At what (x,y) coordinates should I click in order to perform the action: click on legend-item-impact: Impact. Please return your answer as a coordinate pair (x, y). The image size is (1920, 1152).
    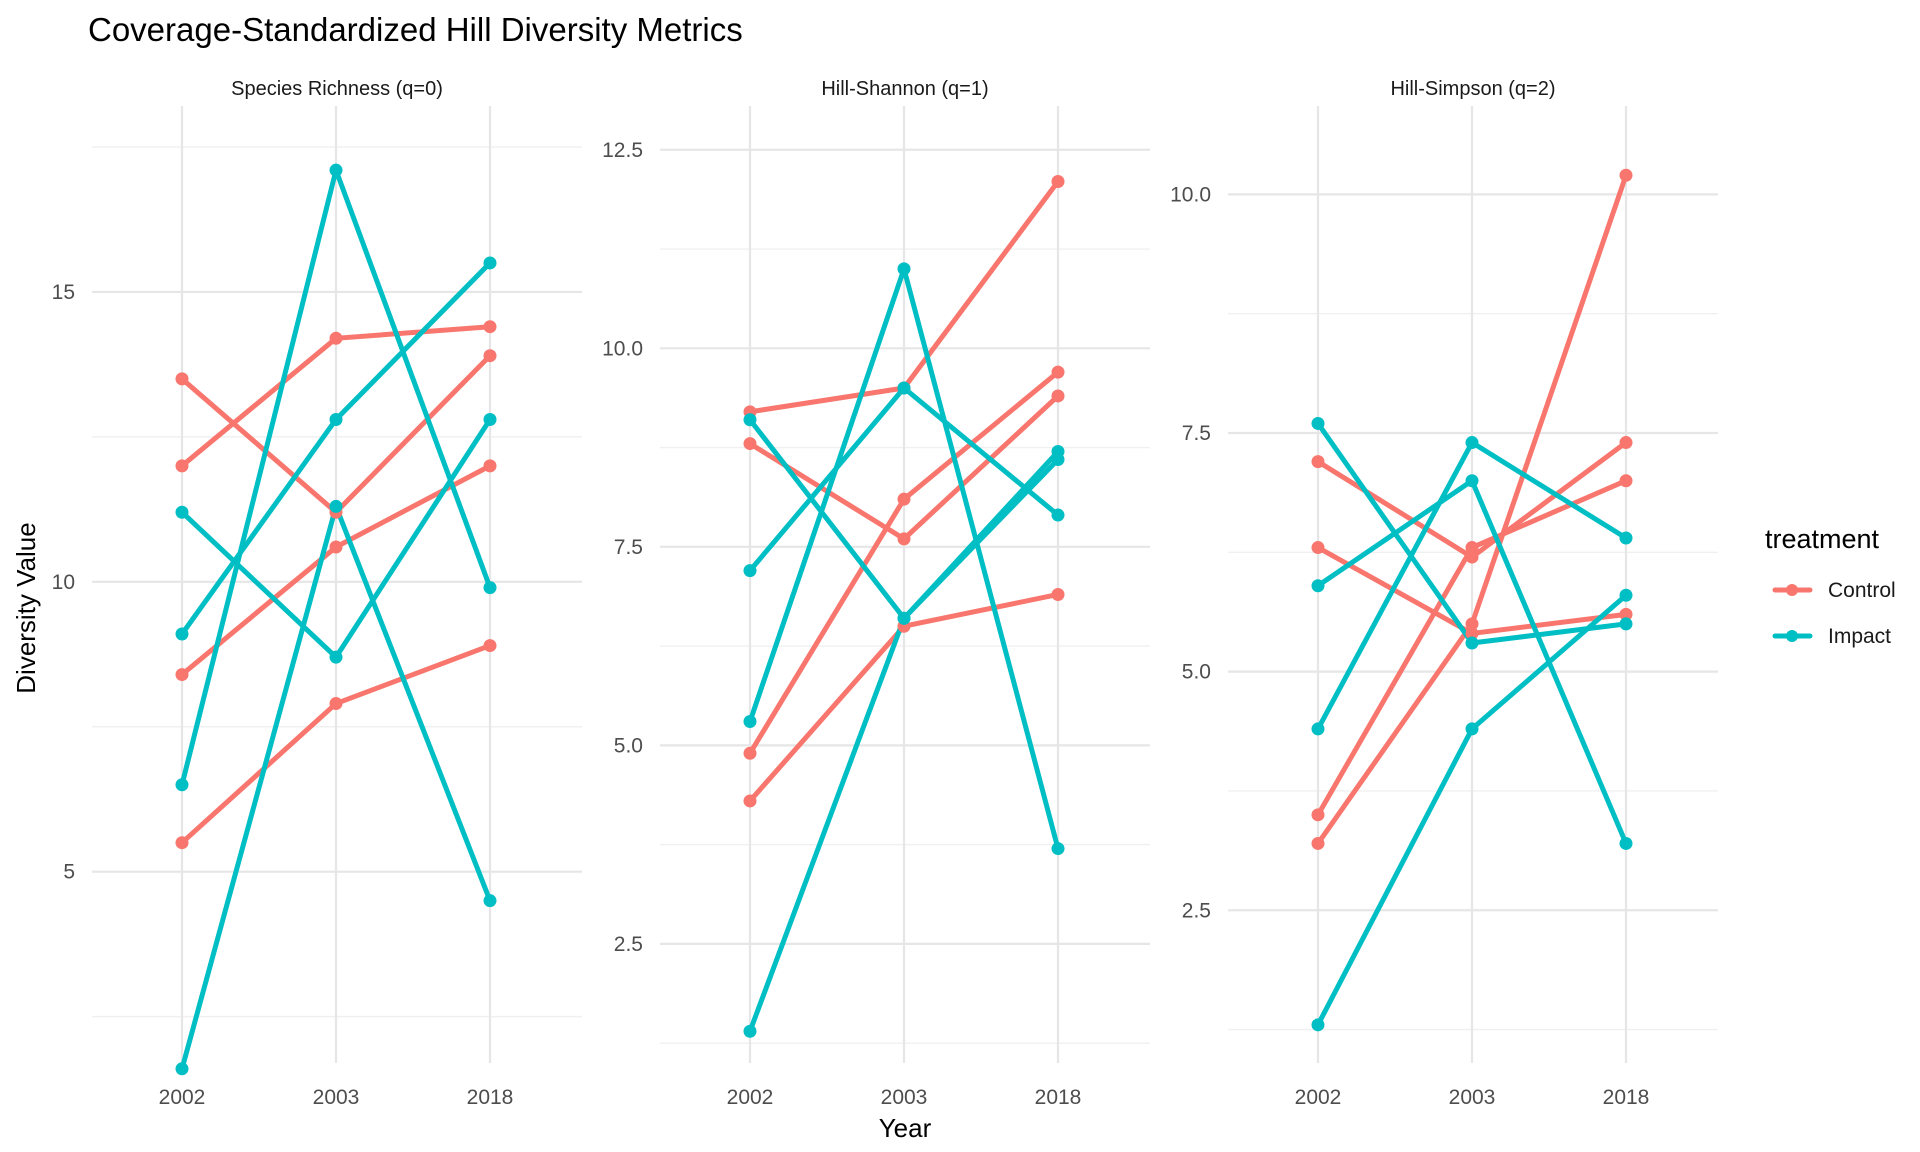
    Looking at the image, I should click on (1831, 636).